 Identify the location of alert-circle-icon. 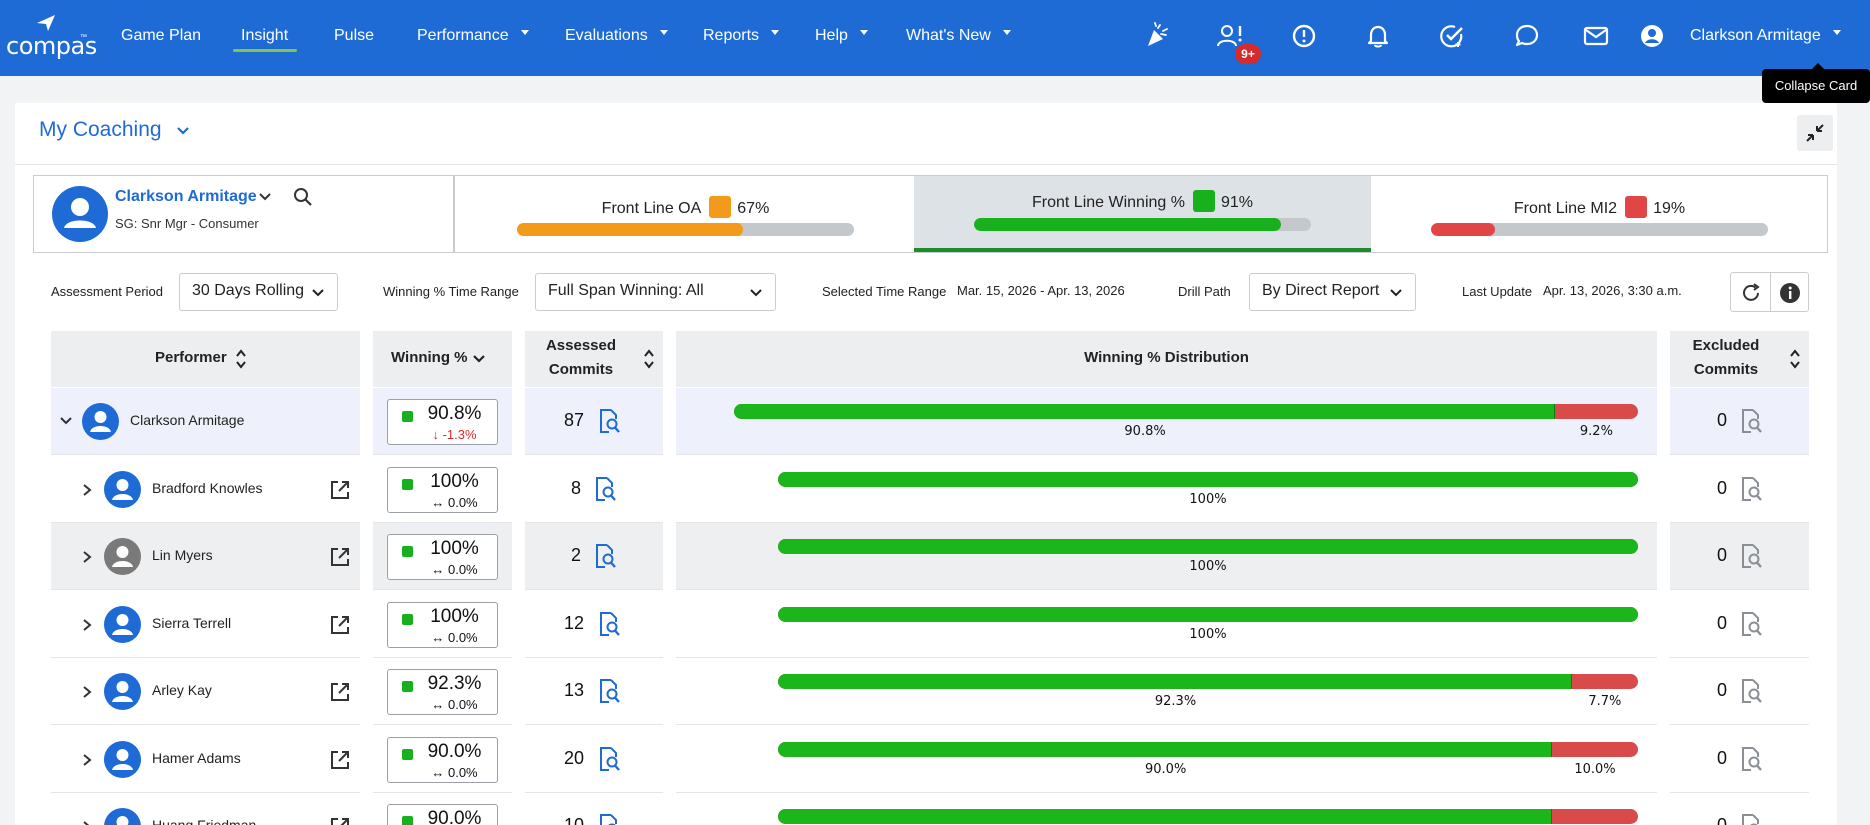
(1304, 36).